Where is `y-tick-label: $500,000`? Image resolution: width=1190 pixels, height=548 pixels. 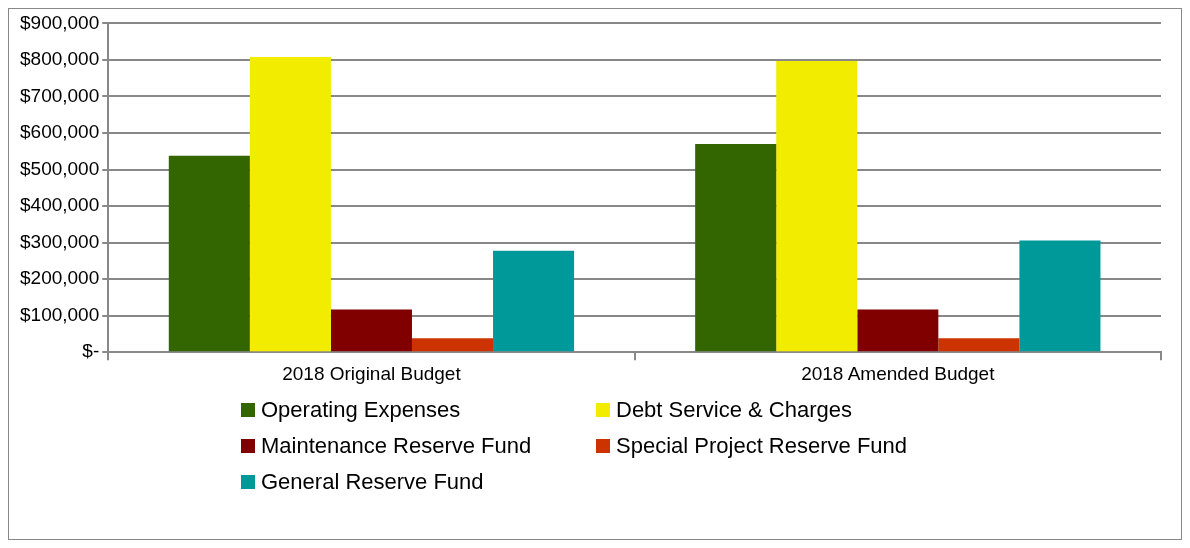
y-tick-label: $500,000 is located at coordinates (60, 168).